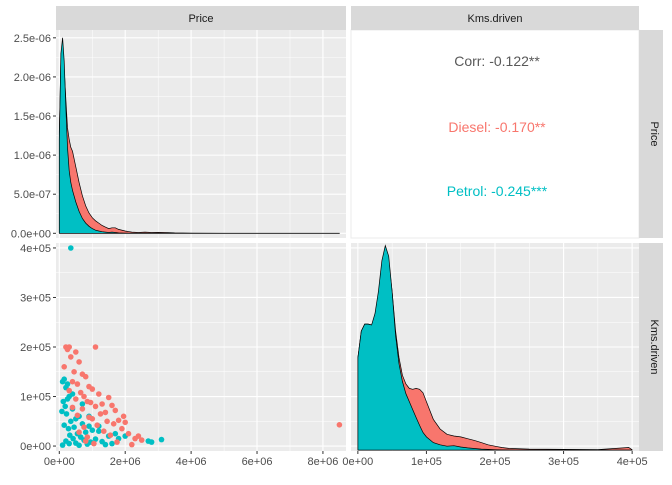 This screenshot has height=485, width=672. I want to click on price-density-ytick-label: 1.0e-06, so click(32, 156).